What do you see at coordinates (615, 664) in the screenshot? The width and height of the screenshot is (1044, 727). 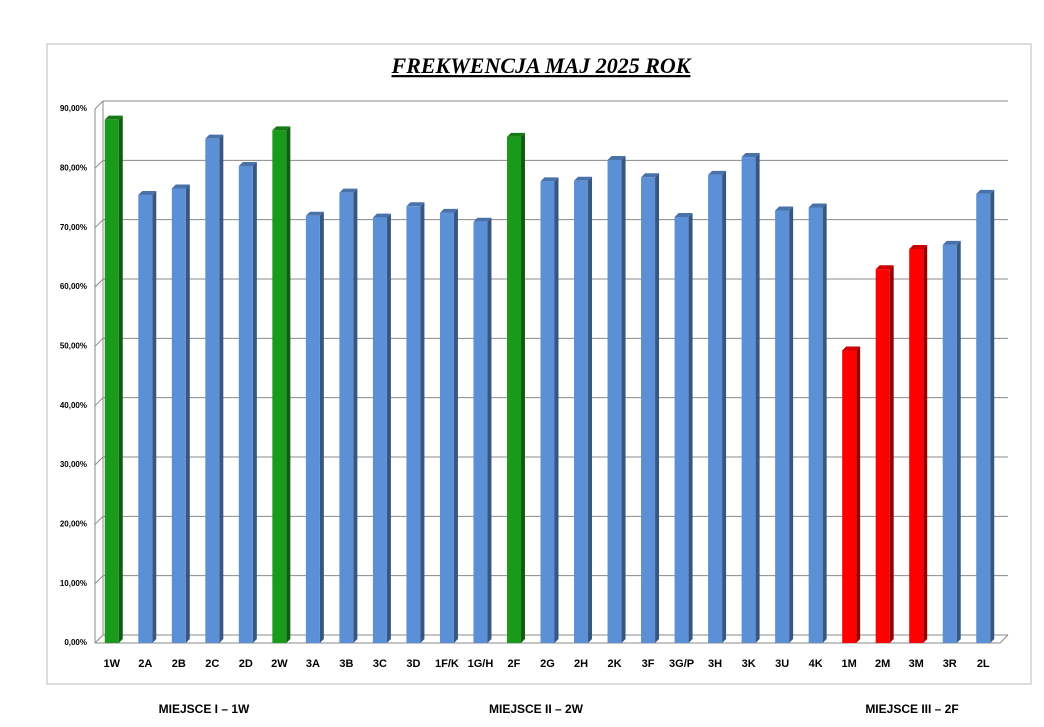 I see `x-tick-label: 2K` at bounding box center [615, 664].